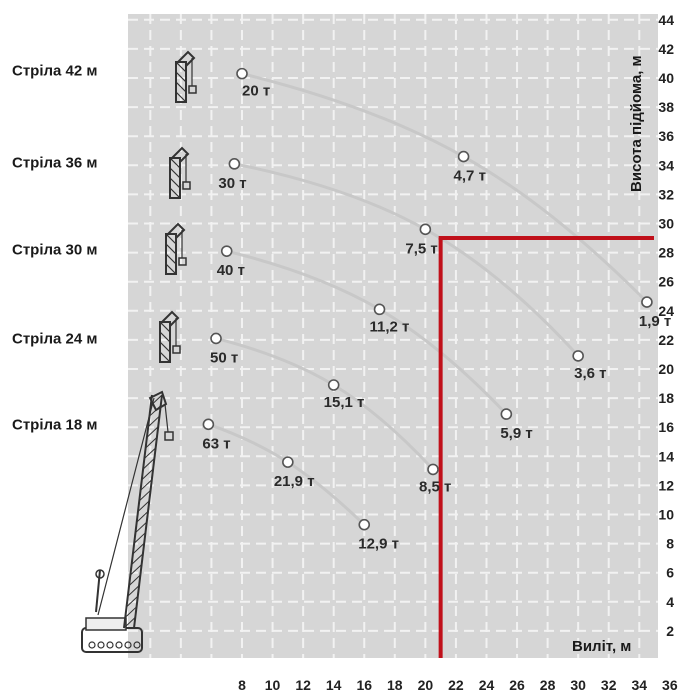 This screenshot has height=697, width=680. What do you see at coordinates (231, 270) in the screenshot?
I see `point-label: 40 т` at bounding box center [231, 270].